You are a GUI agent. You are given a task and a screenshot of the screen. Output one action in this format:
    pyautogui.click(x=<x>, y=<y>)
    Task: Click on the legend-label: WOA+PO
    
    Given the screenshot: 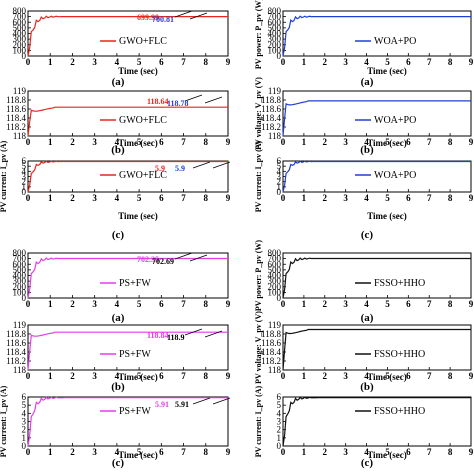 What is the action you would take?
    pyautogui.click(x=395, y=175)
    